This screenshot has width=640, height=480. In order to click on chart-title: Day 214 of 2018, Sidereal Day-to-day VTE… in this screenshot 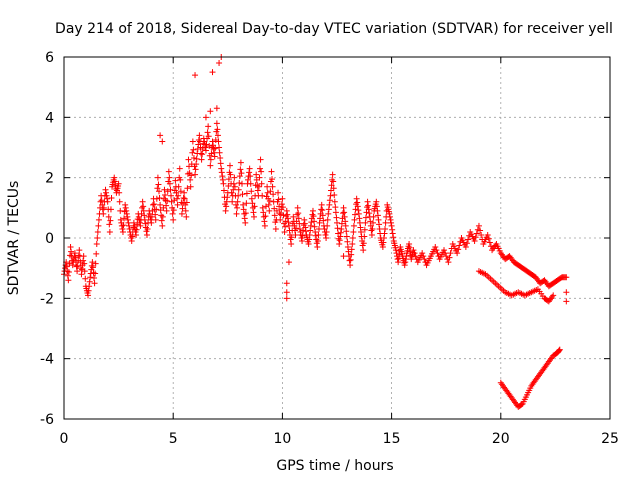, I will do `click(334, 29)`.